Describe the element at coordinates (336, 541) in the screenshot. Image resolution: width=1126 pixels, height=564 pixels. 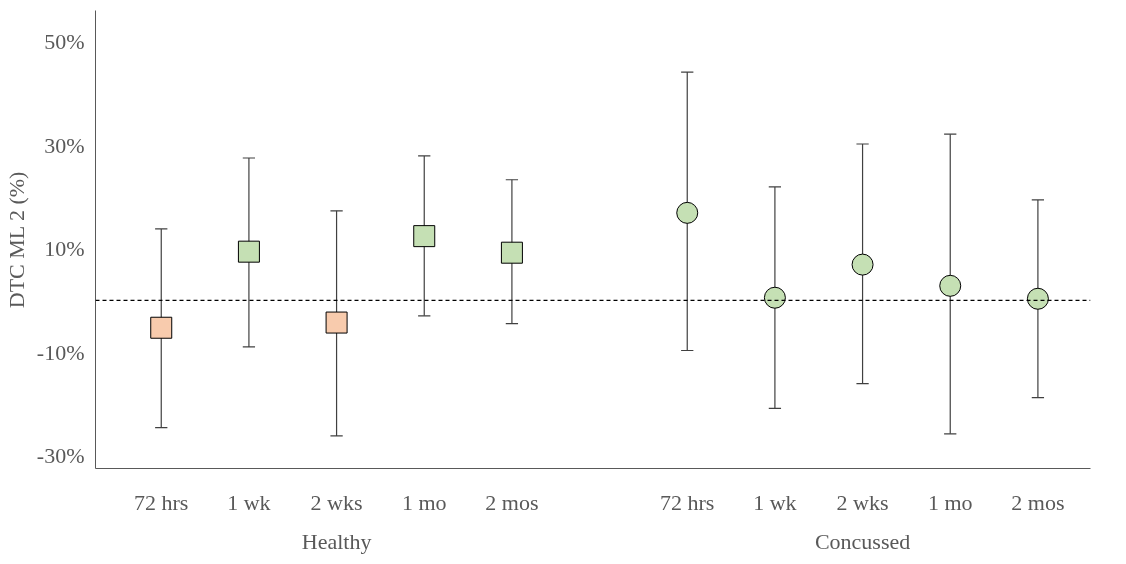
I see `text: Healthy` at that location.